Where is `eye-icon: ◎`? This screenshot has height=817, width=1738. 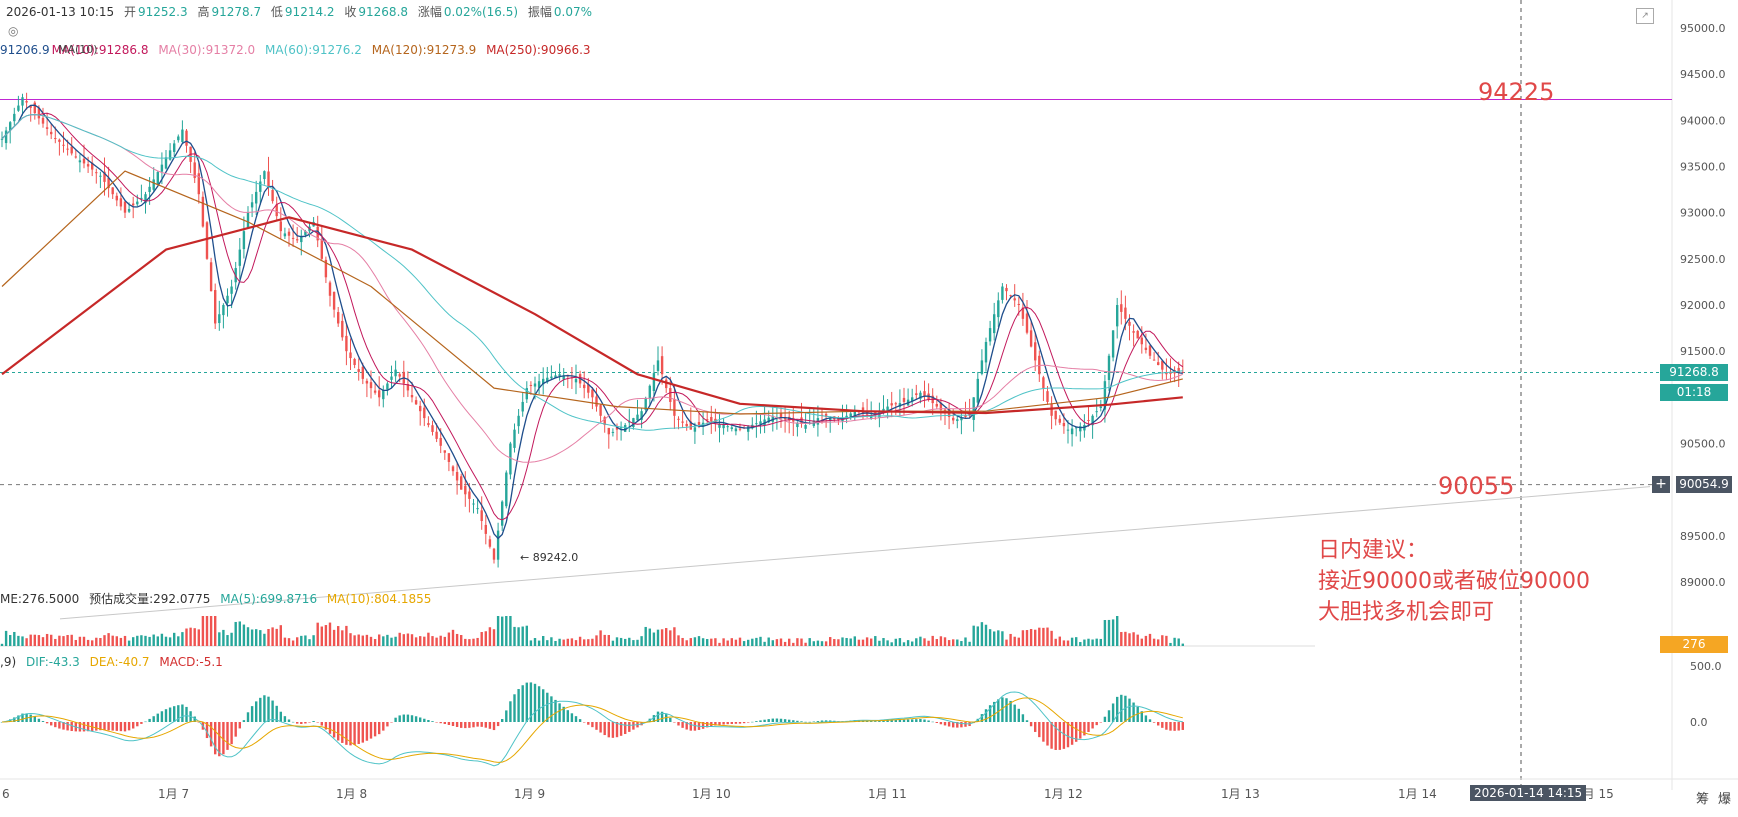 eye-icon: ◎ is located at coordinates (13, 31).